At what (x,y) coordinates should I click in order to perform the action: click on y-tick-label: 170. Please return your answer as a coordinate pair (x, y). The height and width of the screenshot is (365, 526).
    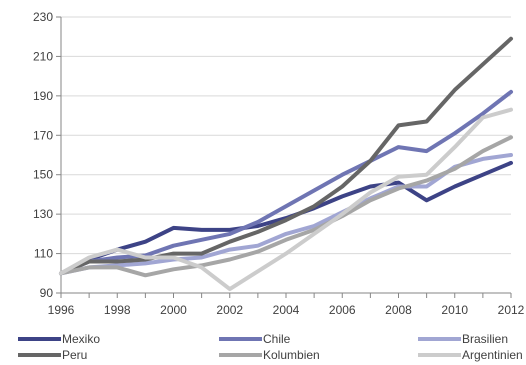
    Looking at the image, I should click on (43, 135).